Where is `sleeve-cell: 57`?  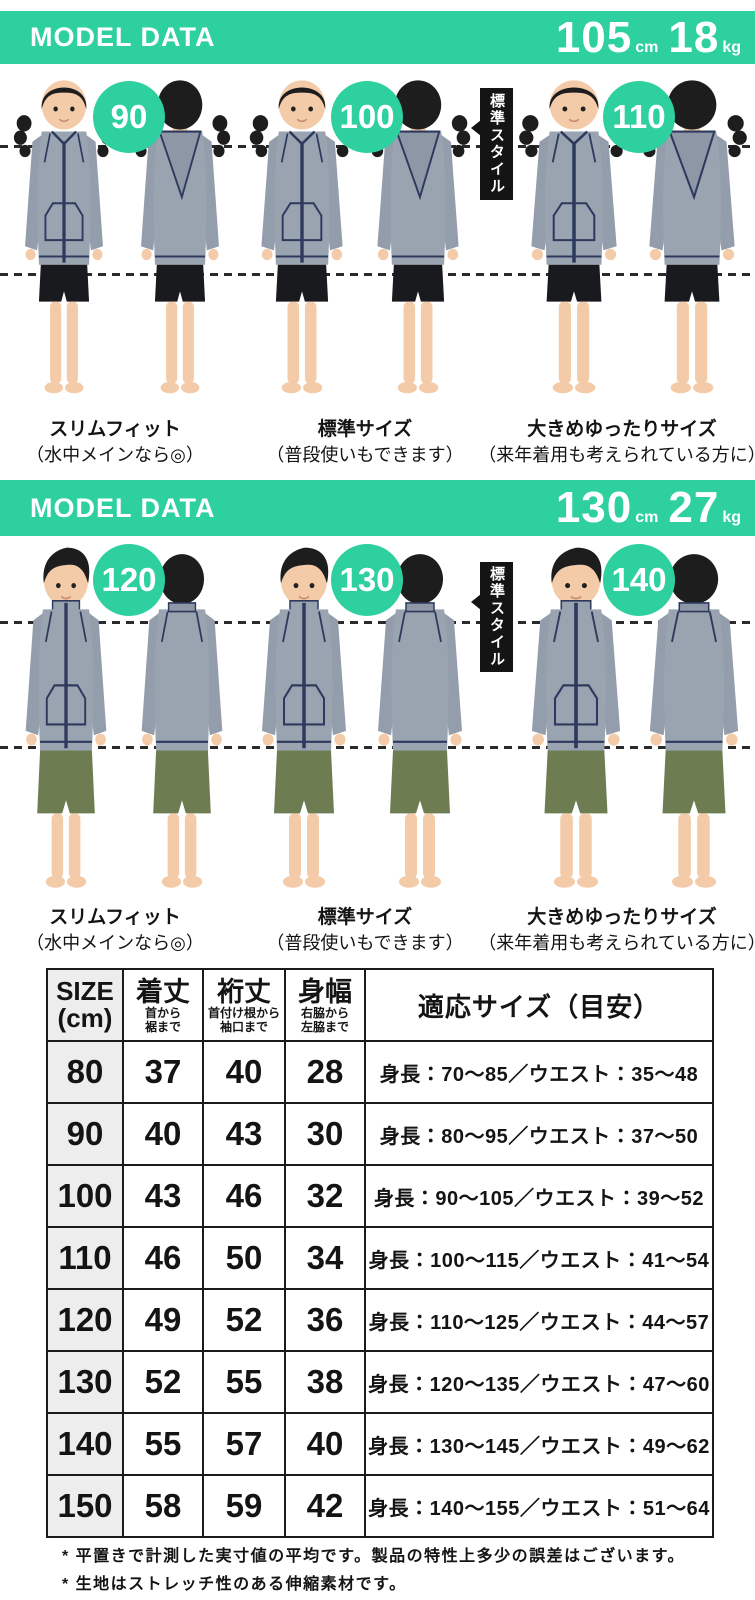 sleeve-cell: 57 is located at coordinates (244, 1444).